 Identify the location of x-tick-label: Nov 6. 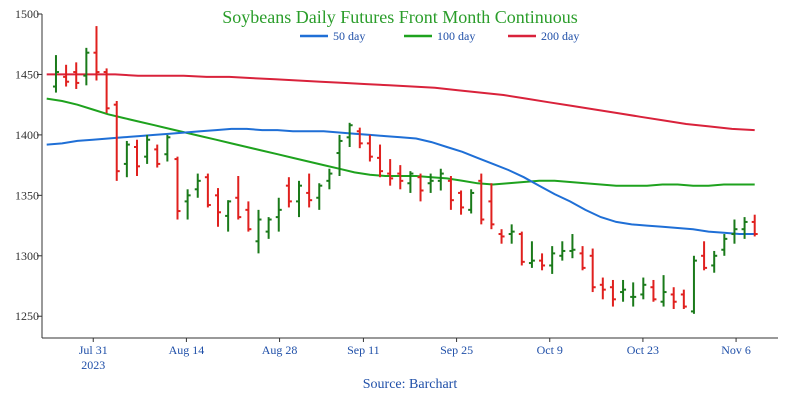
(736, 350).